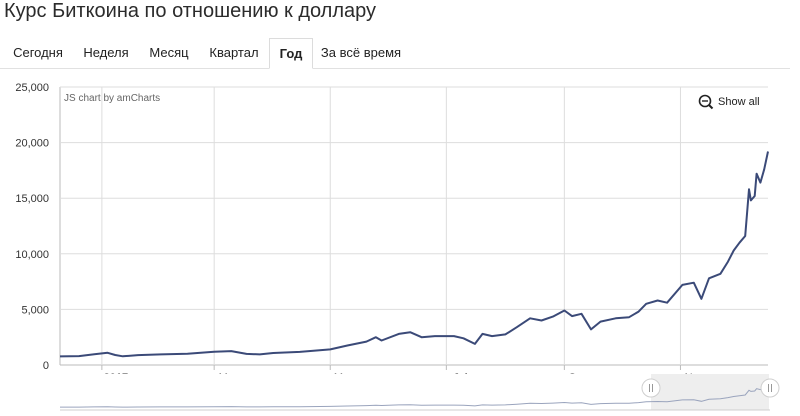  Describe the element at coordinates (190, 11) in the screenshot. I see `page-title: Курс Биткоина по отношению к доллару` at that location.